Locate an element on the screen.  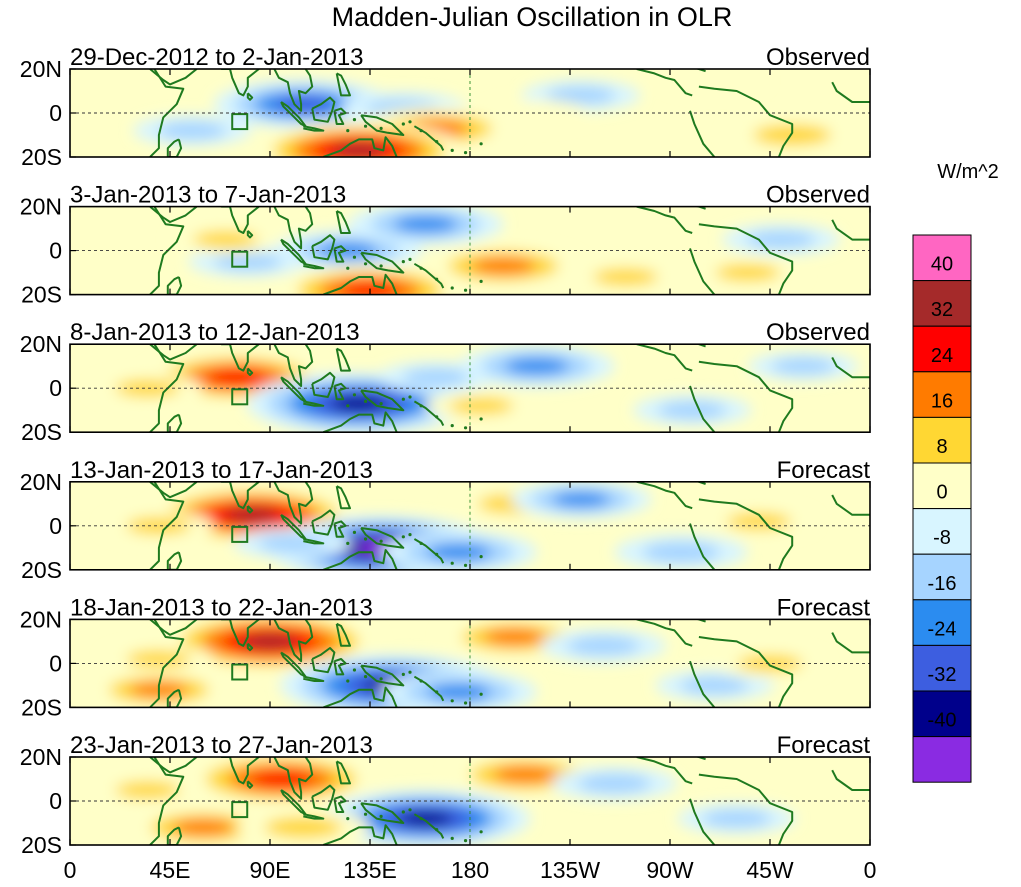
lon-tick-label: 90E is located at coordinates (270, 870).